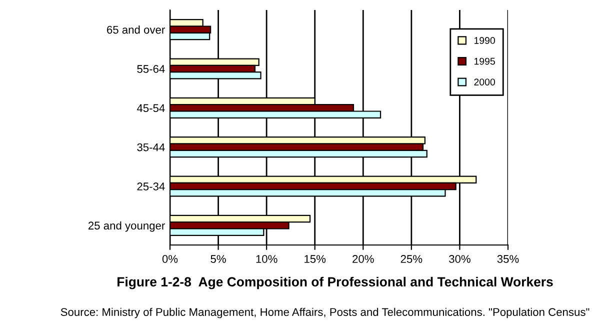 The width and height of the screenshot is (610, 333). Describe the element at coordinates (484, 61) in the screenshot. I see `legend-label: 1995` at that location.